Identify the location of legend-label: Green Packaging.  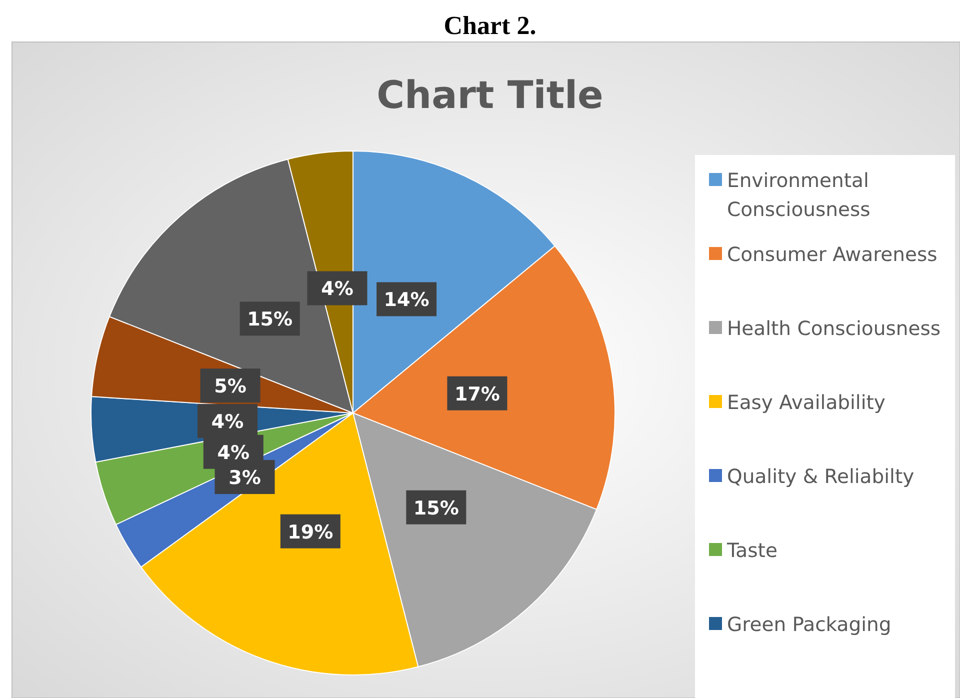
(809, 624).